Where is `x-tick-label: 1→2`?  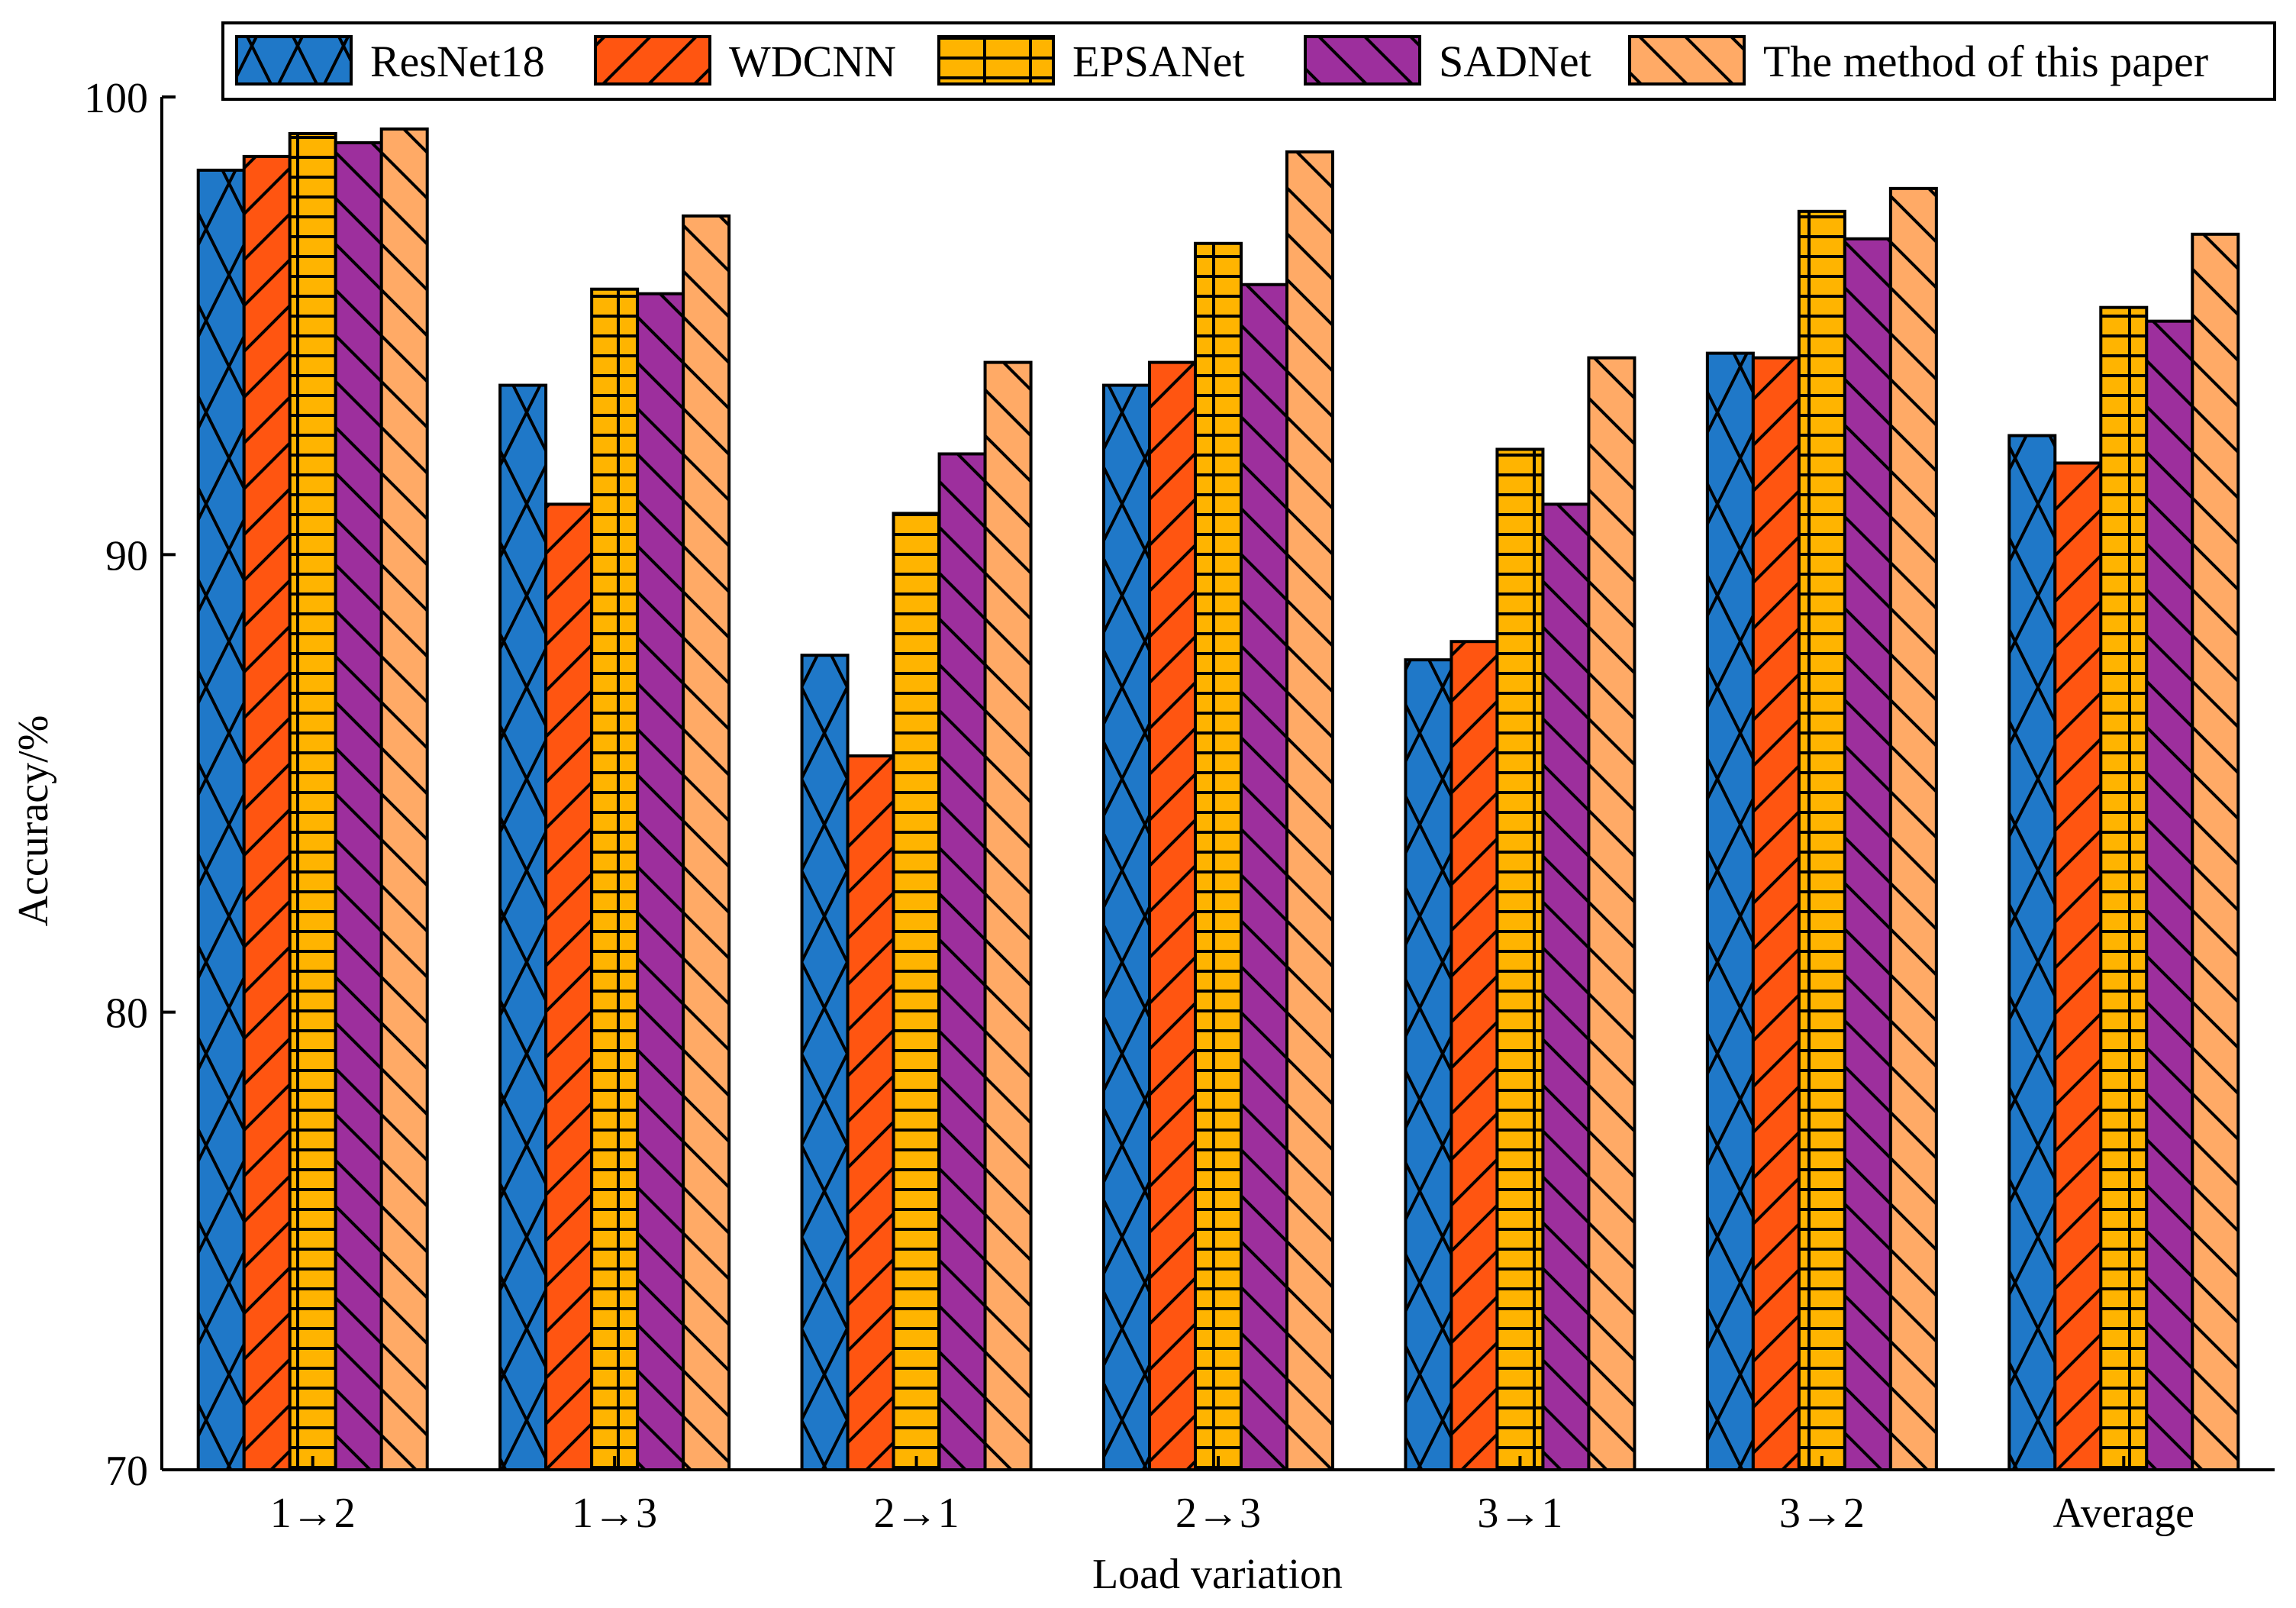
x-tick-label: 1→2 is located at coordinates (313, 1513).